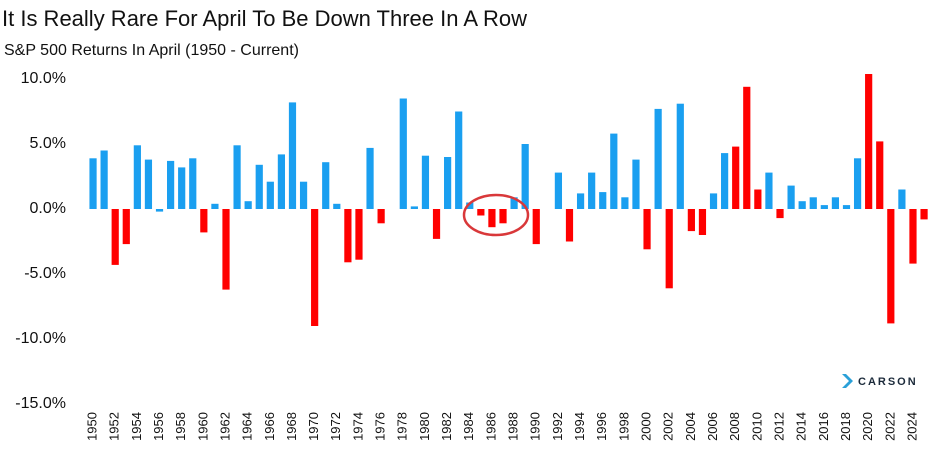 The height and width of the screenshot is (456, 930). I want to click on x-tick-label: 1996, so click(601, 426).